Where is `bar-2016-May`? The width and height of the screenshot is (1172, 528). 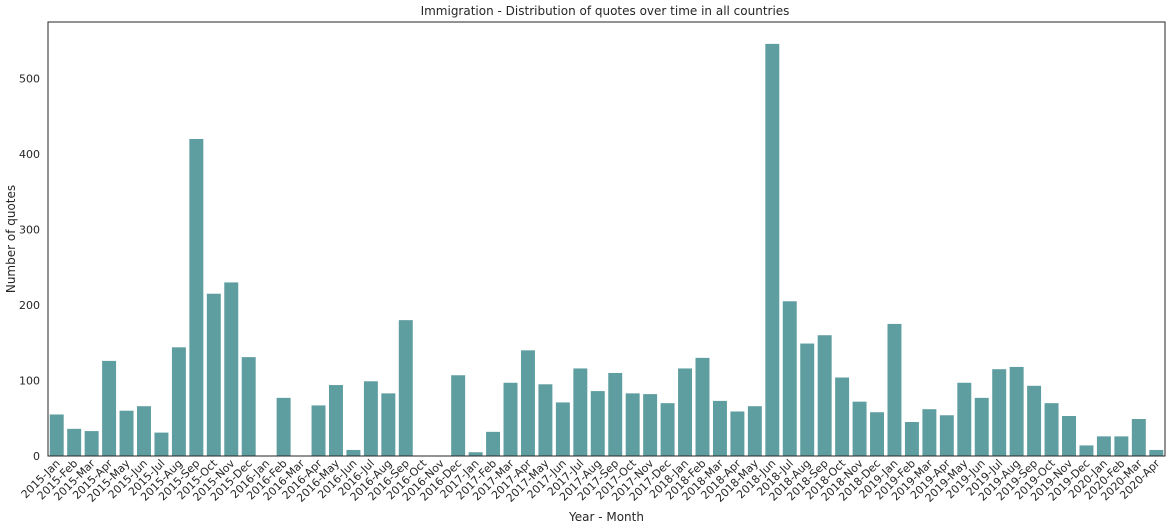
bar-2016-May is located at coordinates (335, 420).